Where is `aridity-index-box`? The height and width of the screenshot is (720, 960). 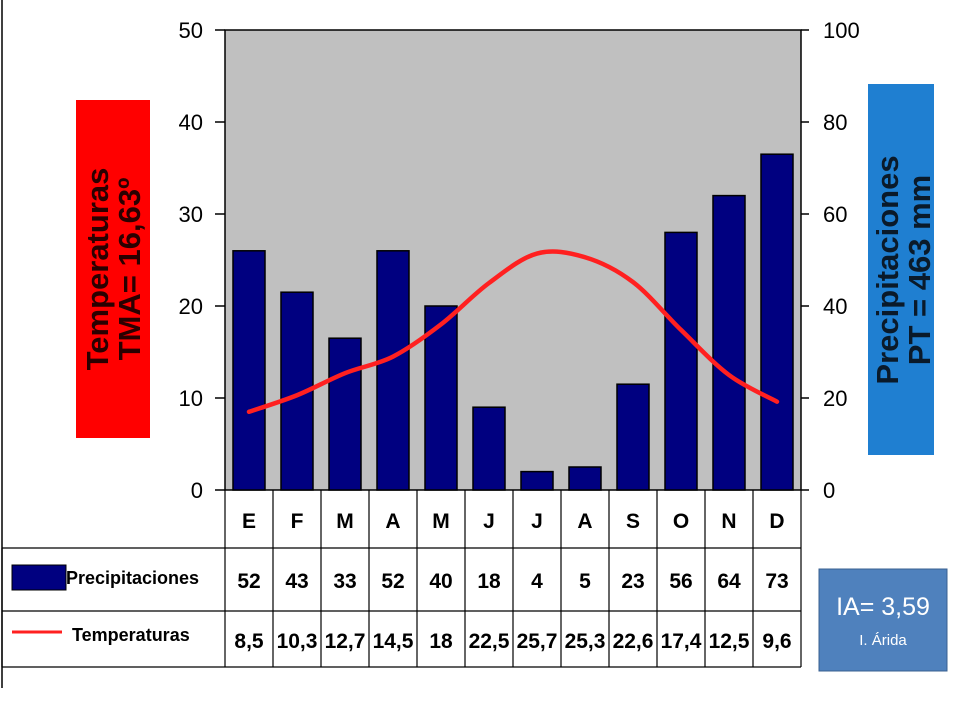
aridity-index-box is located at coordinates (883, 620).